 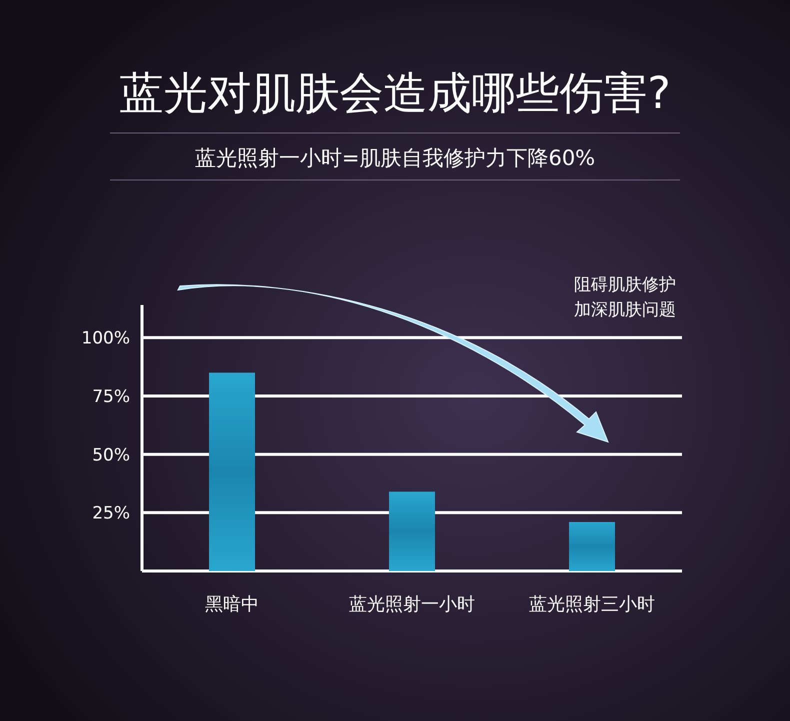 What do you see at coordinates (395, 93) in the screenshot?
I see `chart-title: 蓝光对肌肤会造成哪些伤害?` at bounding box center [395, 93].